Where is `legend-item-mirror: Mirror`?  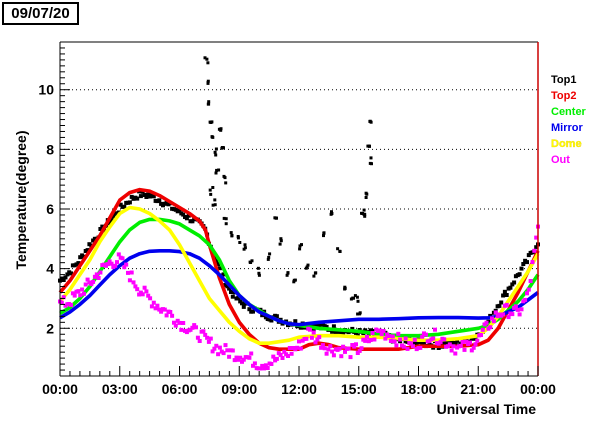 legend-item-mirror: Mirror is located at coordinates (567, 128).